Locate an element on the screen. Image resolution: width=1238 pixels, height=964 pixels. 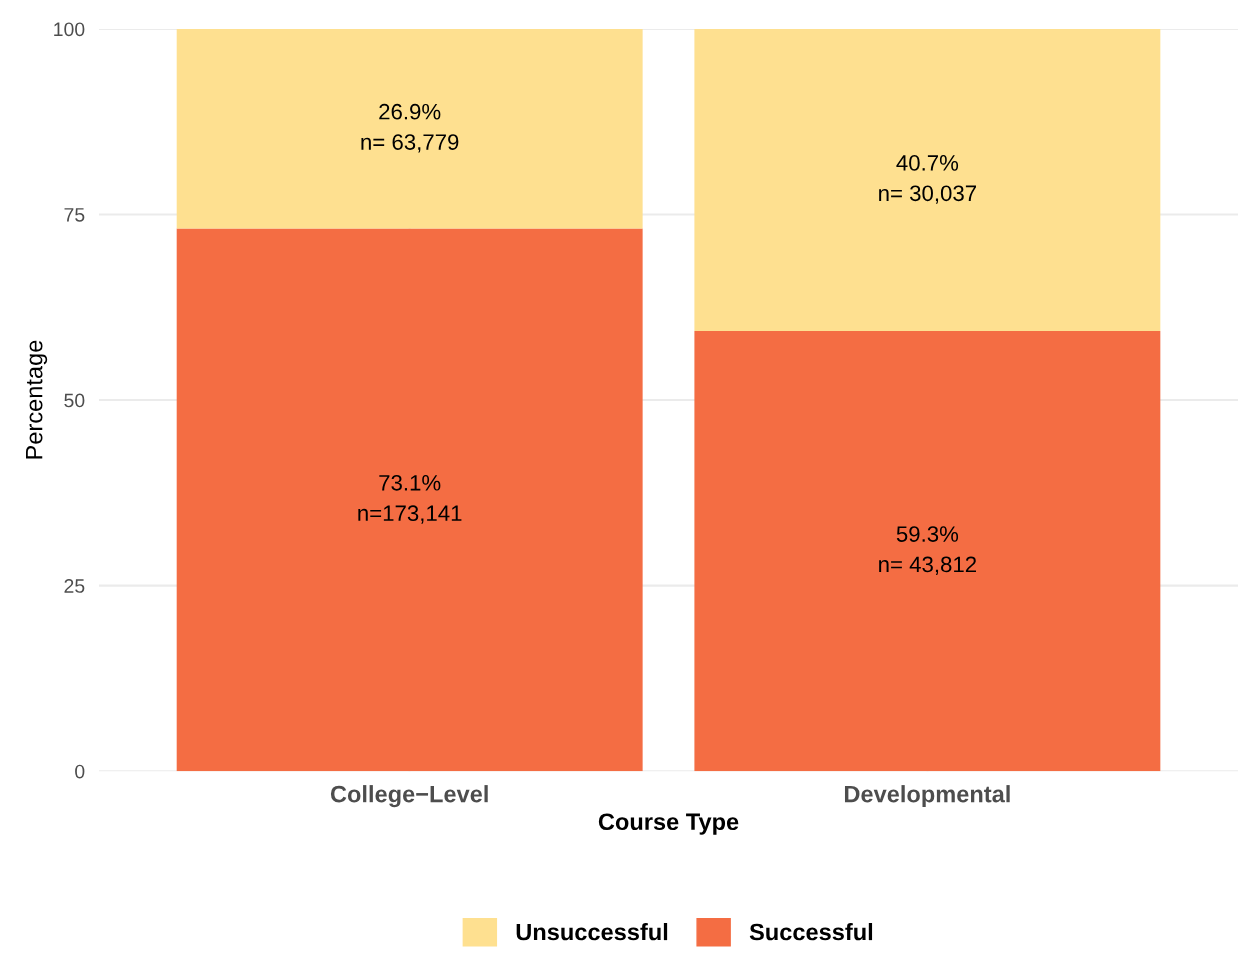
data-label: 40.7% n= 30,037 is located at coordinates (927, 179).